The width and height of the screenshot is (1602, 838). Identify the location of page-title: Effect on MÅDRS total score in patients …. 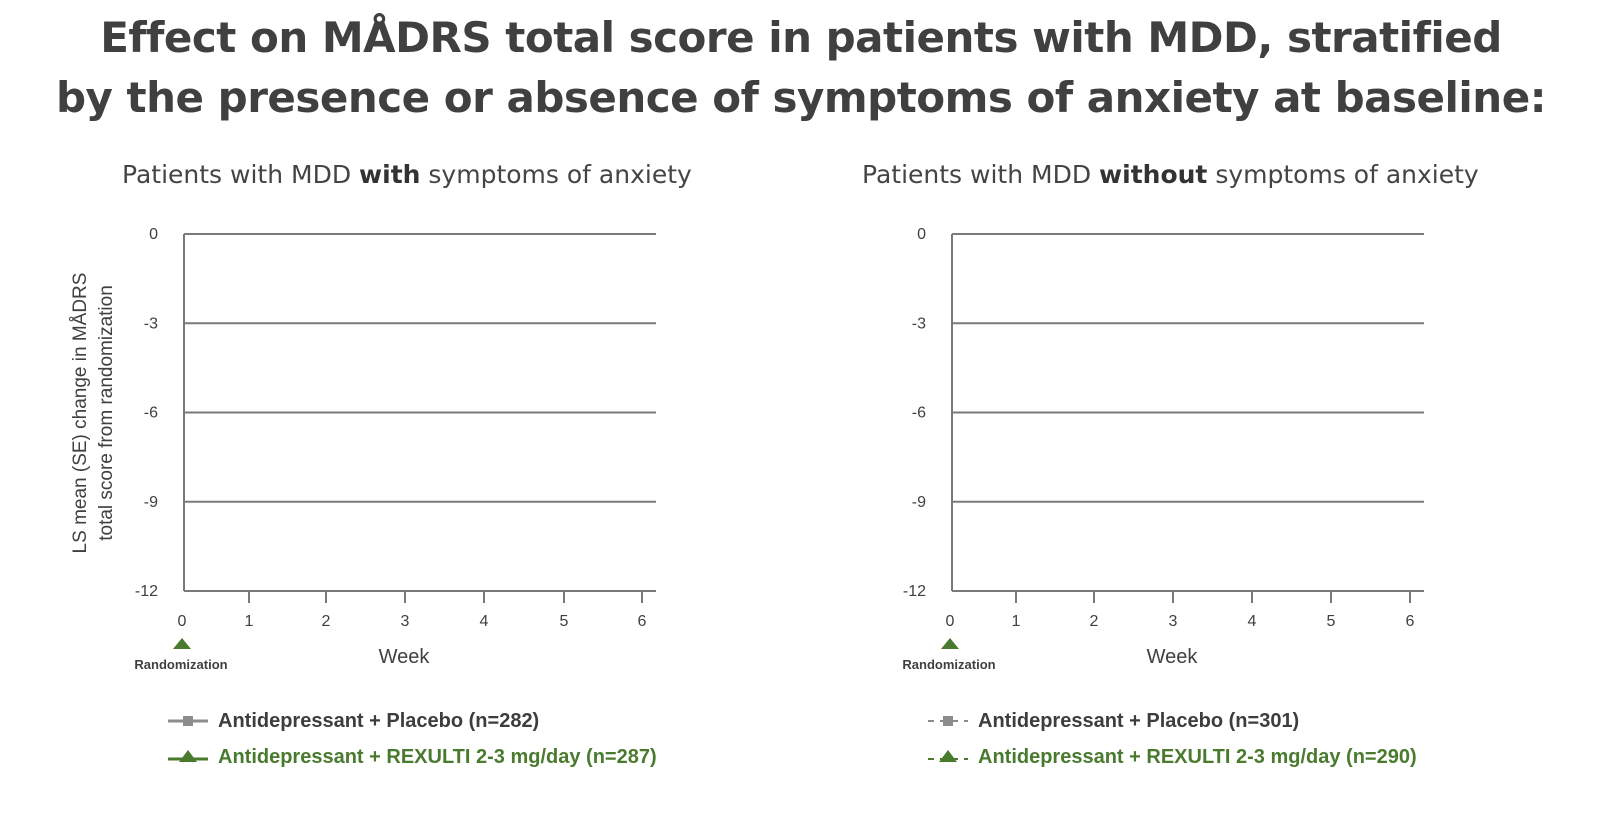
(801, 68).